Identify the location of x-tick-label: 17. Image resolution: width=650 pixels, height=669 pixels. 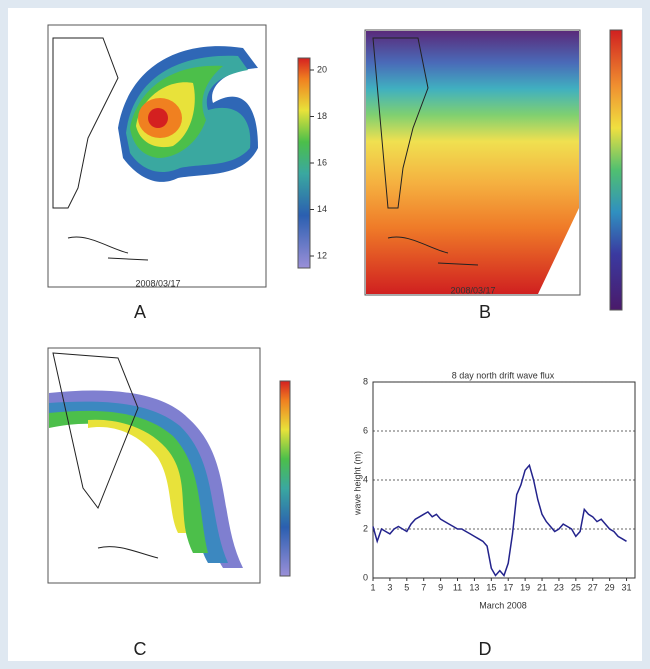
(508, 587).